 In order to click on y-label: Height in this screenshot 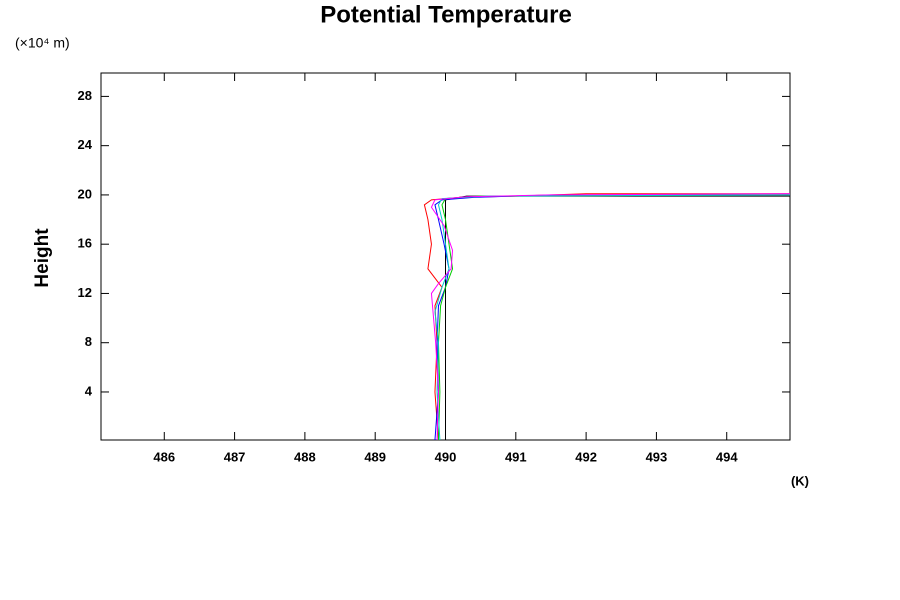, I will do `click(42, 258)`.